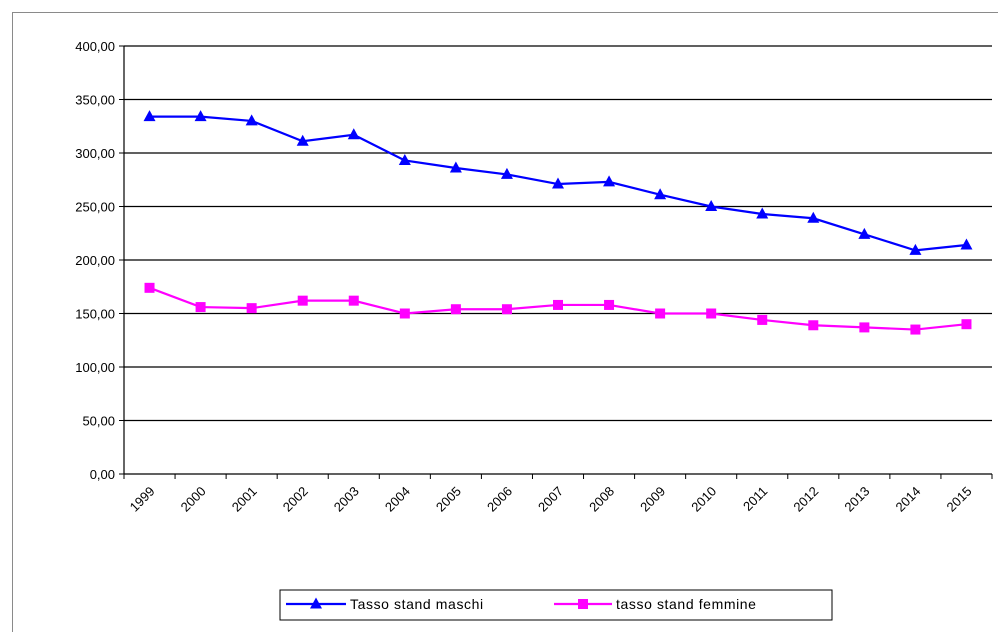 The image size is (999, 632). I want to click on y-tick-label: 50,00, so click(98, 421).